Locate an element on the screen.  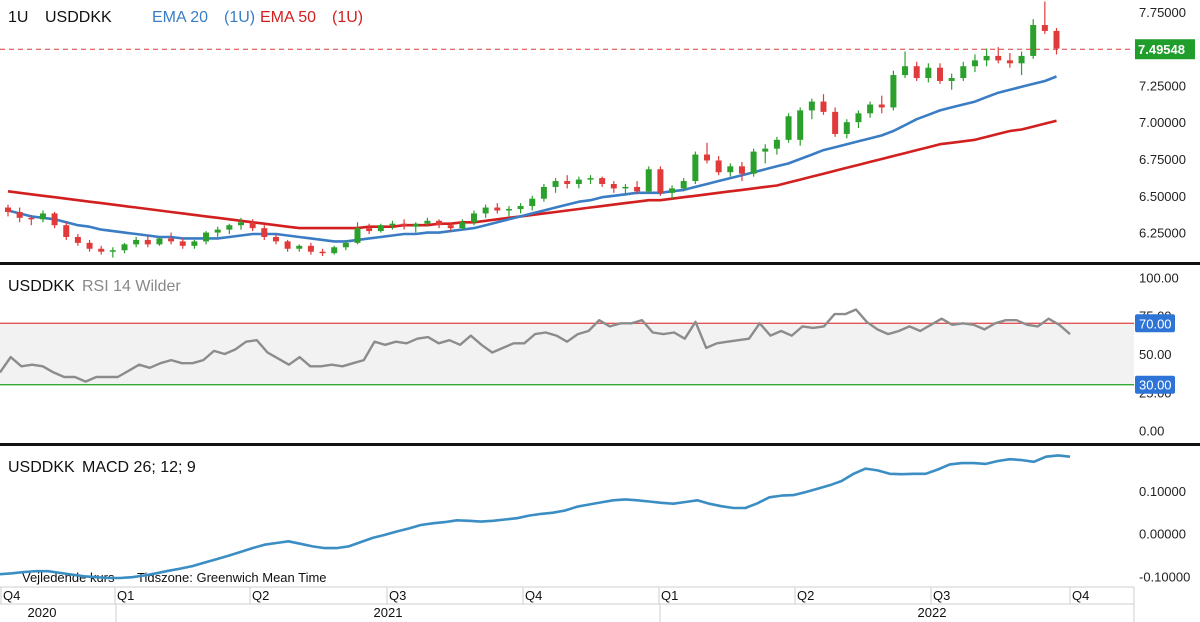
price-tick-label: 6.50000 is located at coordinates (1162, 196).